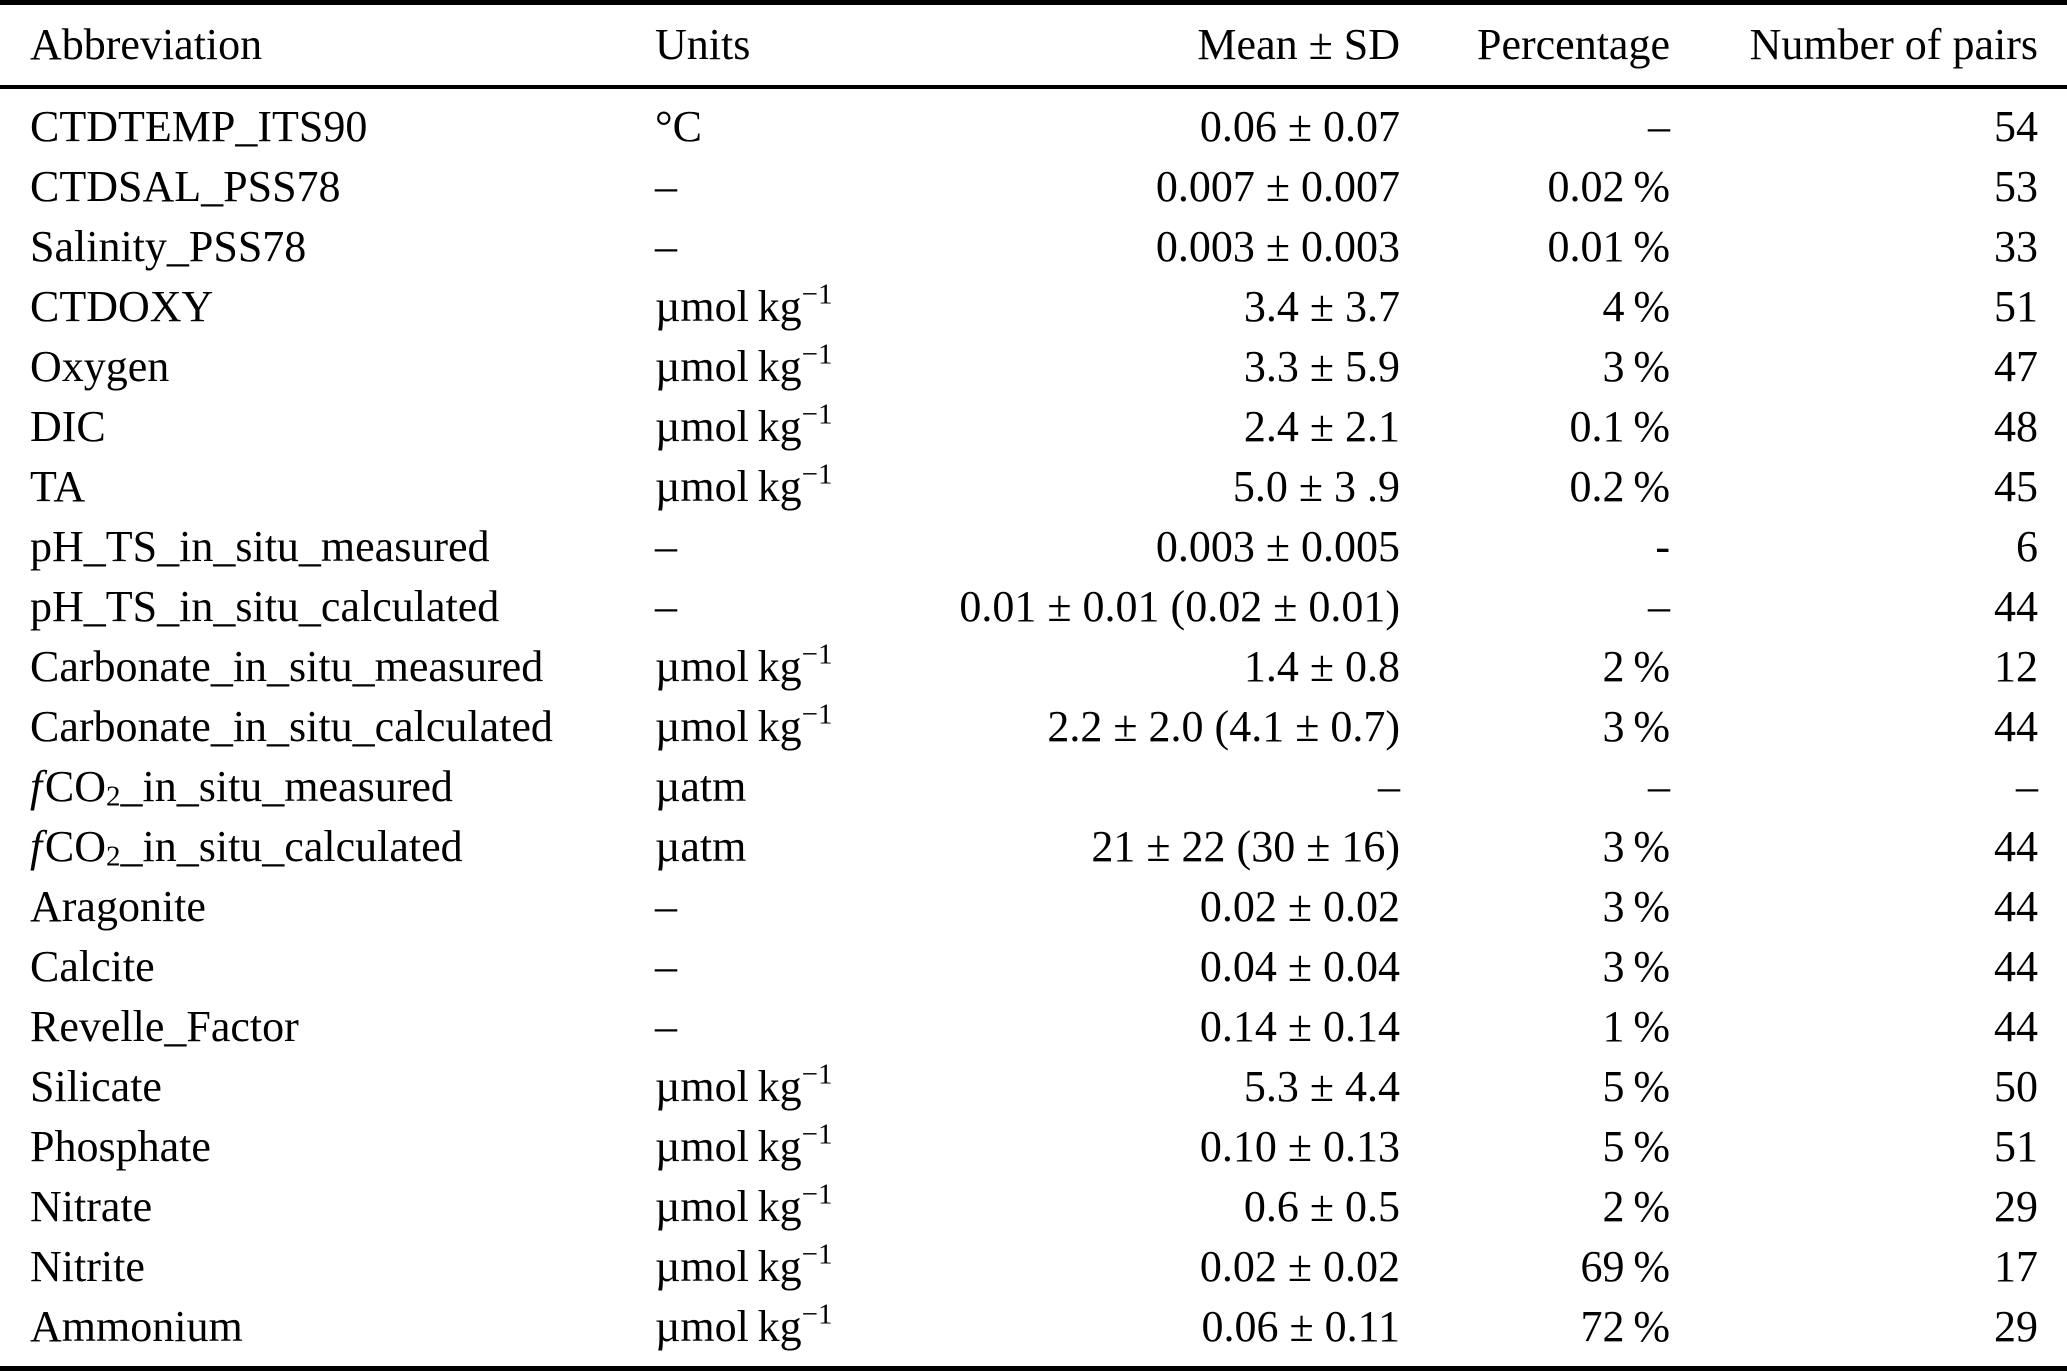  What do you see at coordinates (1033, 487) in the screenshot?
I see `table-row: TA µmol kg−1 5.0 ± 3 .9 0.2 % 45` at bounding box center [1033, 487].